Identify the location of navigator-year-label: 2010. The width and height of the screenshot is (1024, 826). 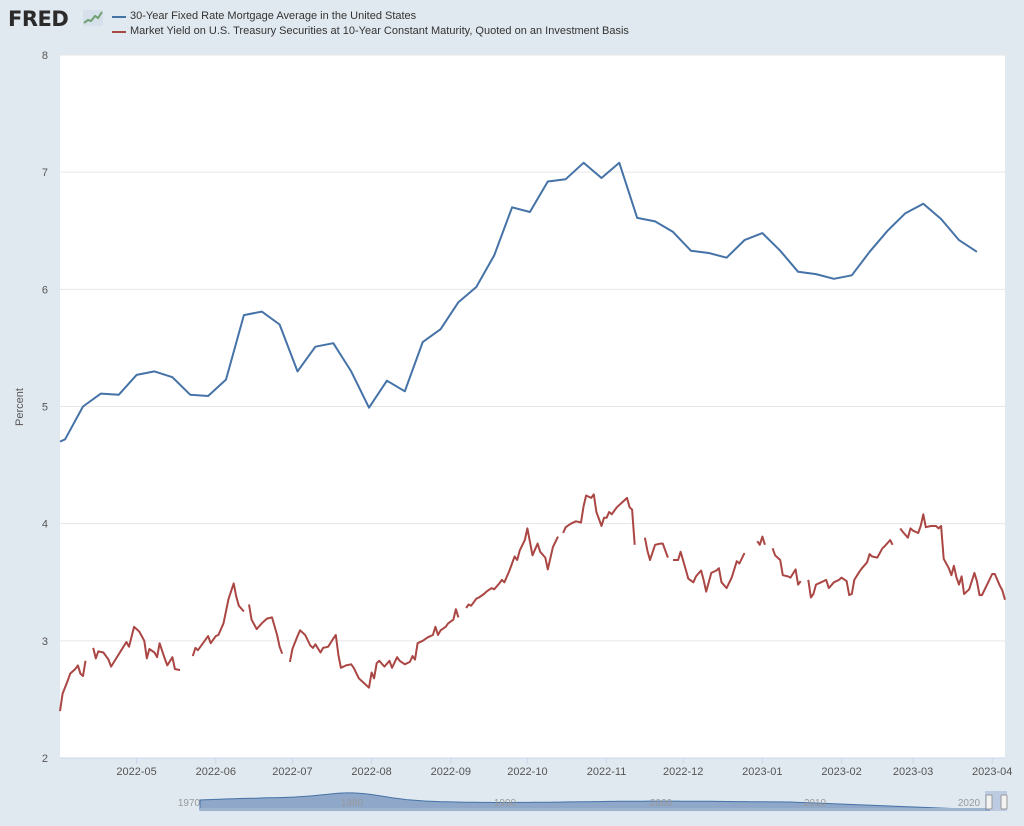
(815, 803).